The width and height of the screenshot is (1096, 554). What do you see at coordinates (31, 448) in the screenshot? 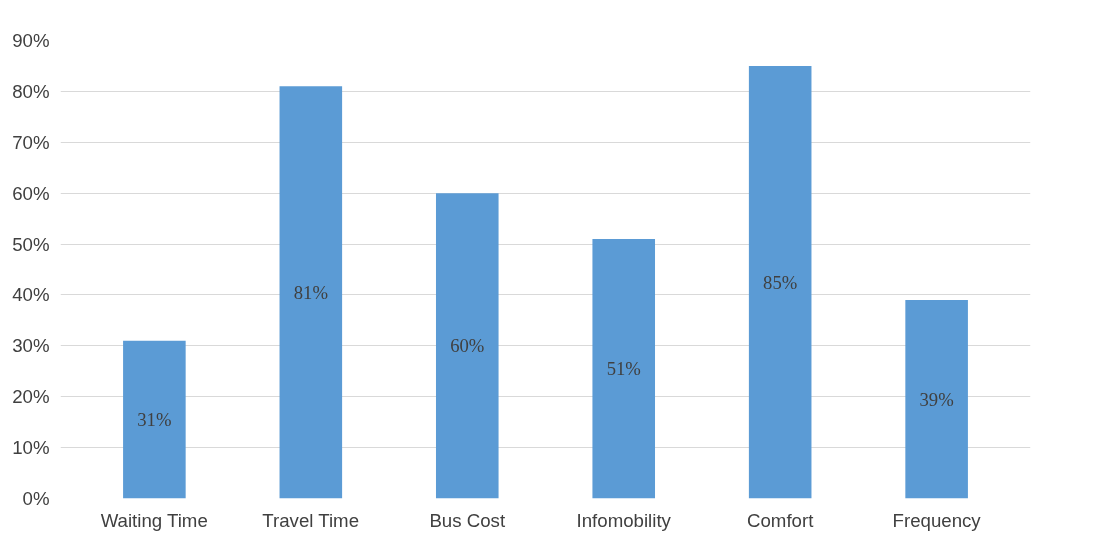
I see `y-tick-label: 10%` at bounding box center [31, 448].